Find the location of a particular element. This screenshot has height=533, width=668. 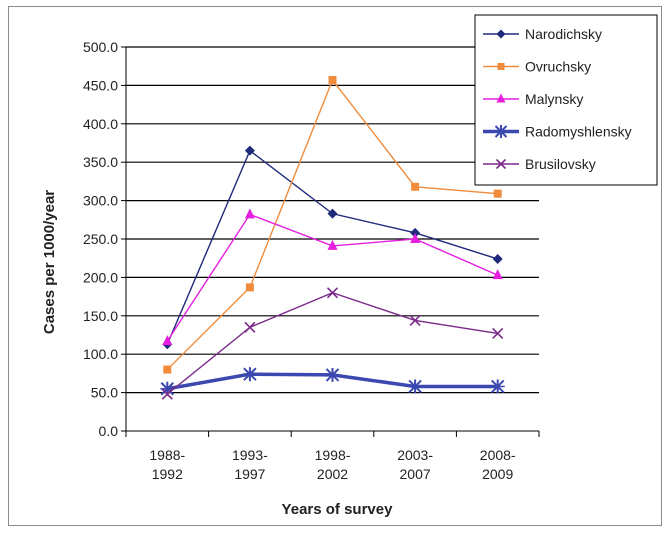

y-tick-label: 150.0 is located at coordinates (100, 316).